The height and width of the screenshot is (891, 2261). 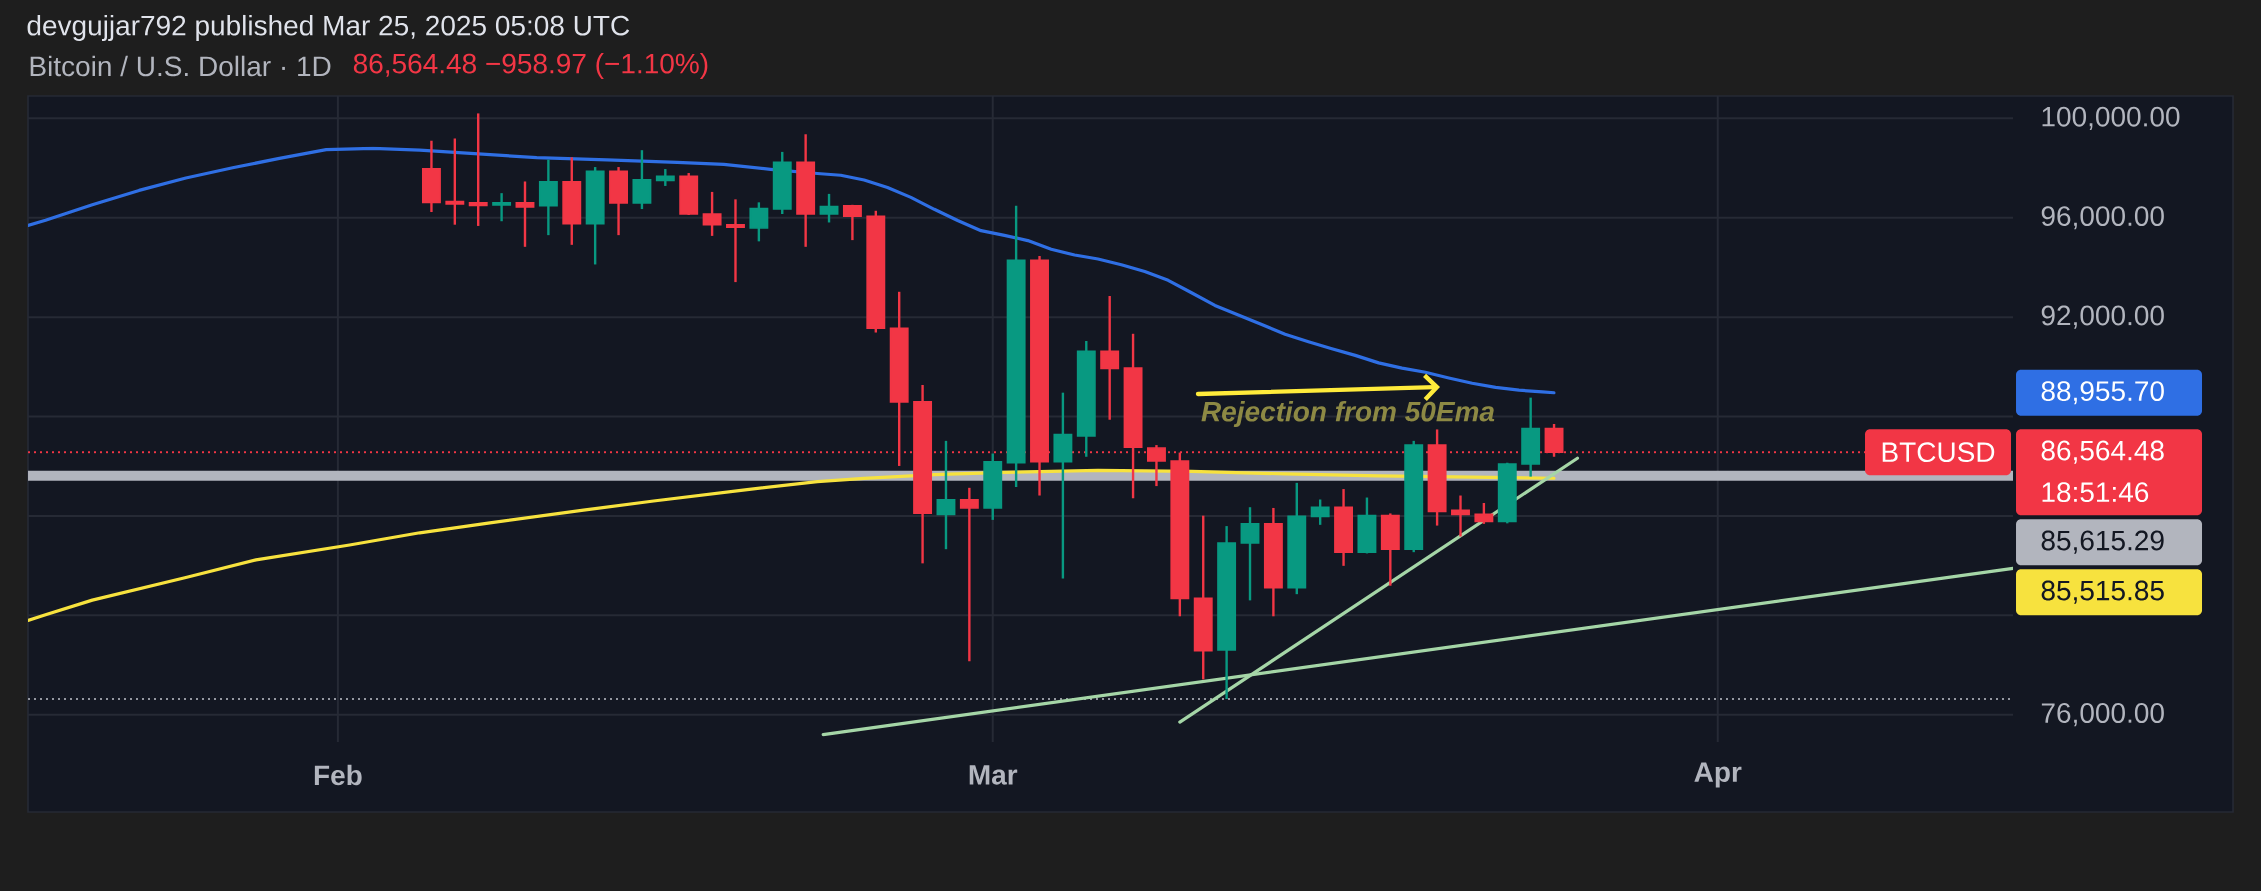 What do you see at coordinates (1938, 452) in the screenshot?
I see `annotation: BTCUSD` at bounding box center [1938, 452].